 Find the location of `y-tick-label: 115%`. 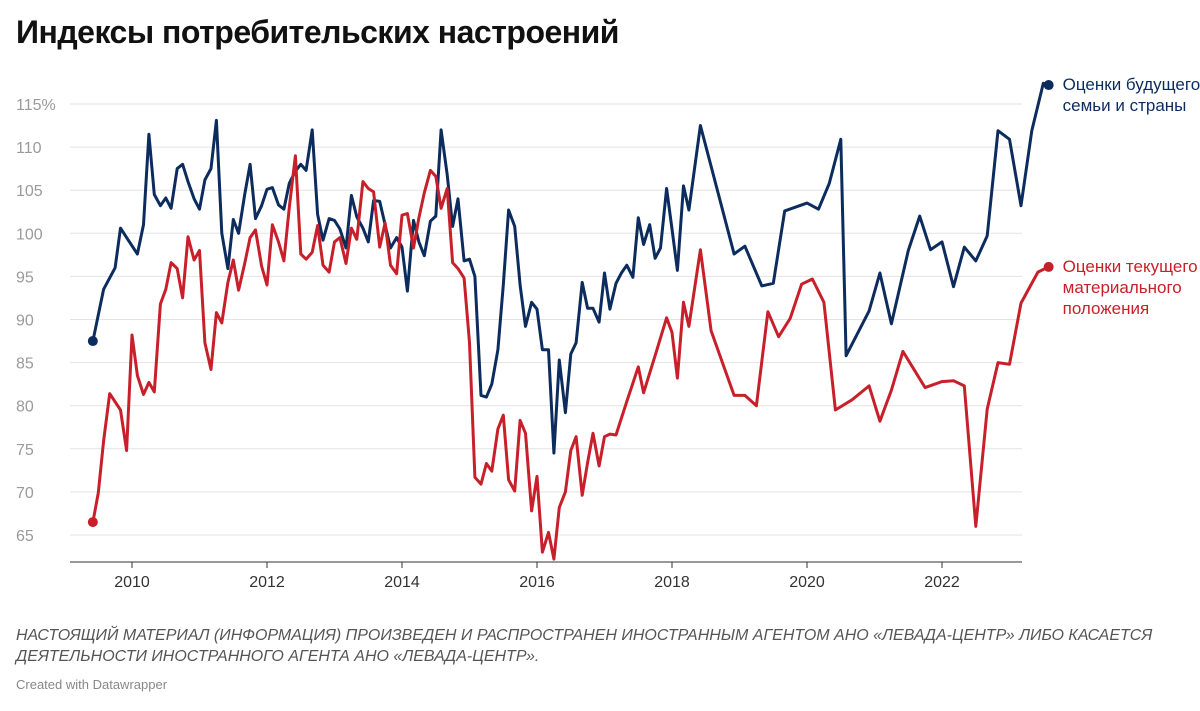

y-tick-label: 115% is located at coordinates (36, 105).